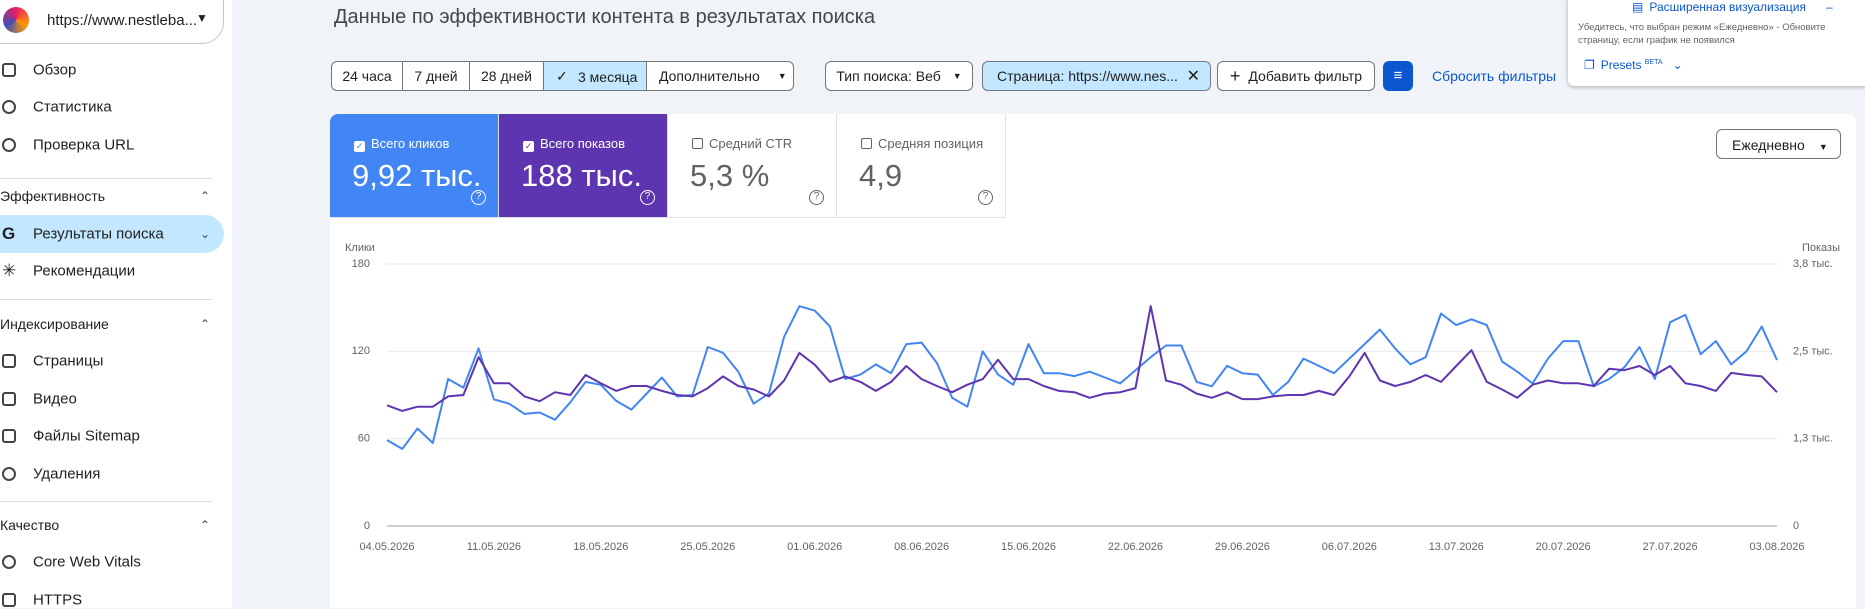 The width and height of the screenshot is (1865, 609). I want to click on section-title: Качество, so click(30, 525).